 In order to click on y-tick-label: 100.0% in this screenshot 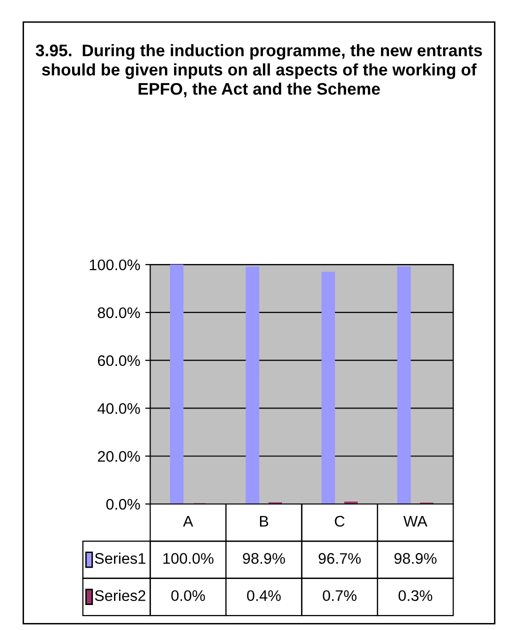, I will do `click(115, 264)`.